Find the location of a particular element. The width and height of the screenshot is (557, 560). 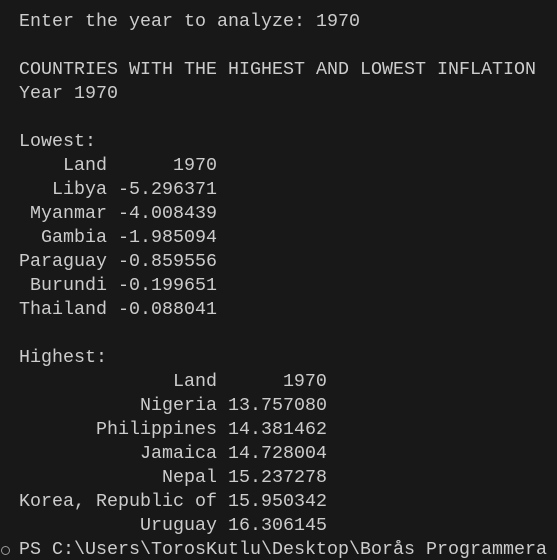

cell-land: Gambia is located at coordinates (73, 237).